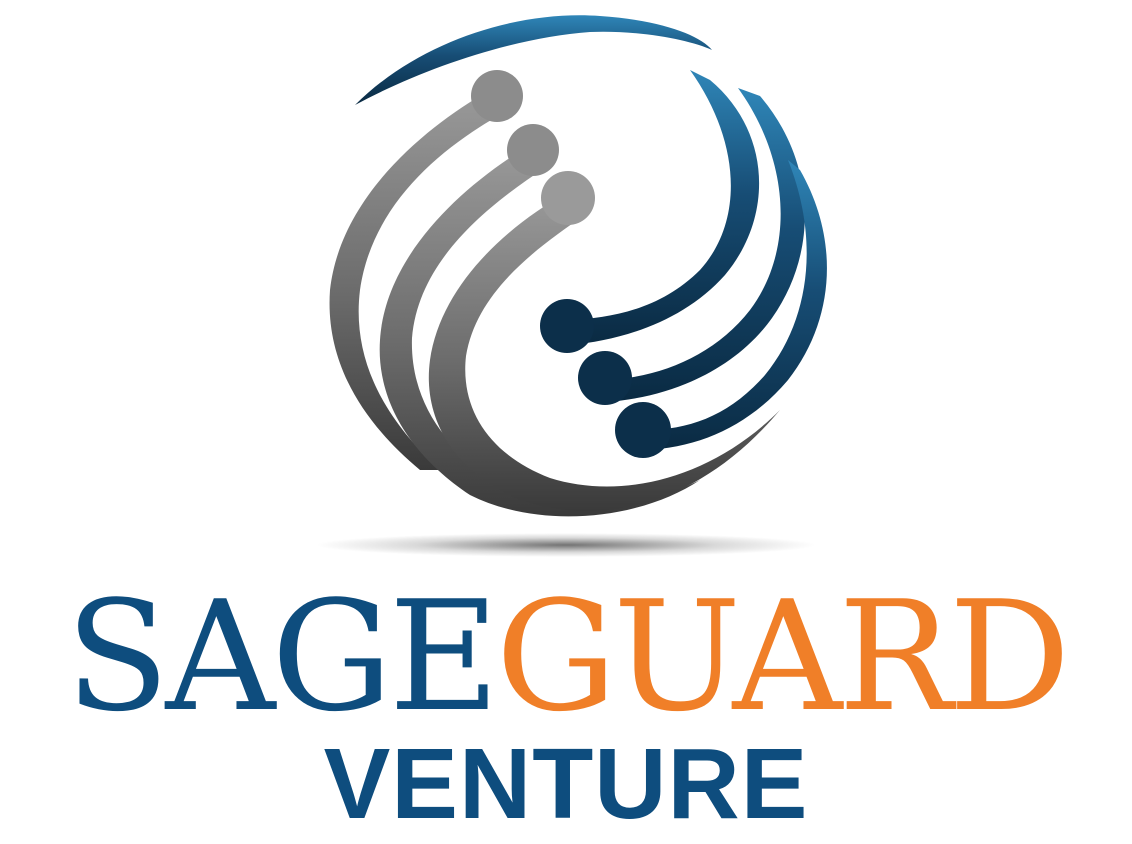  I want to click on brand-tagline: VENTURE, so click(566, 784).